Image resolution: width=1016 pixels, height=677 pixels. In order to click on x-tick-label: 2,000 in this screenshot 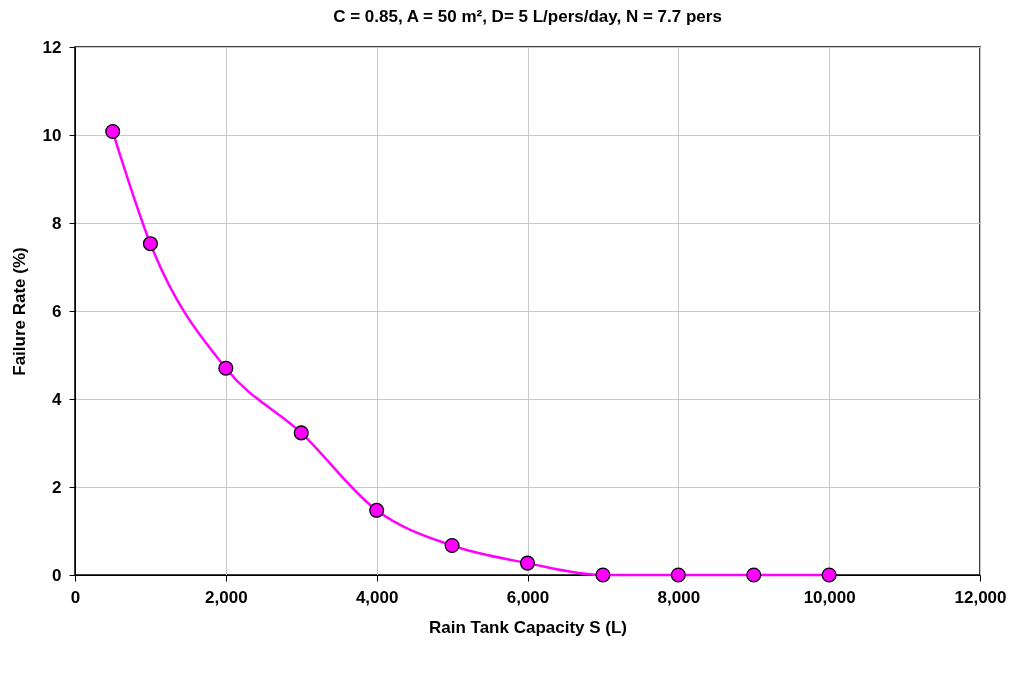, I will do `click(226, 597)`.